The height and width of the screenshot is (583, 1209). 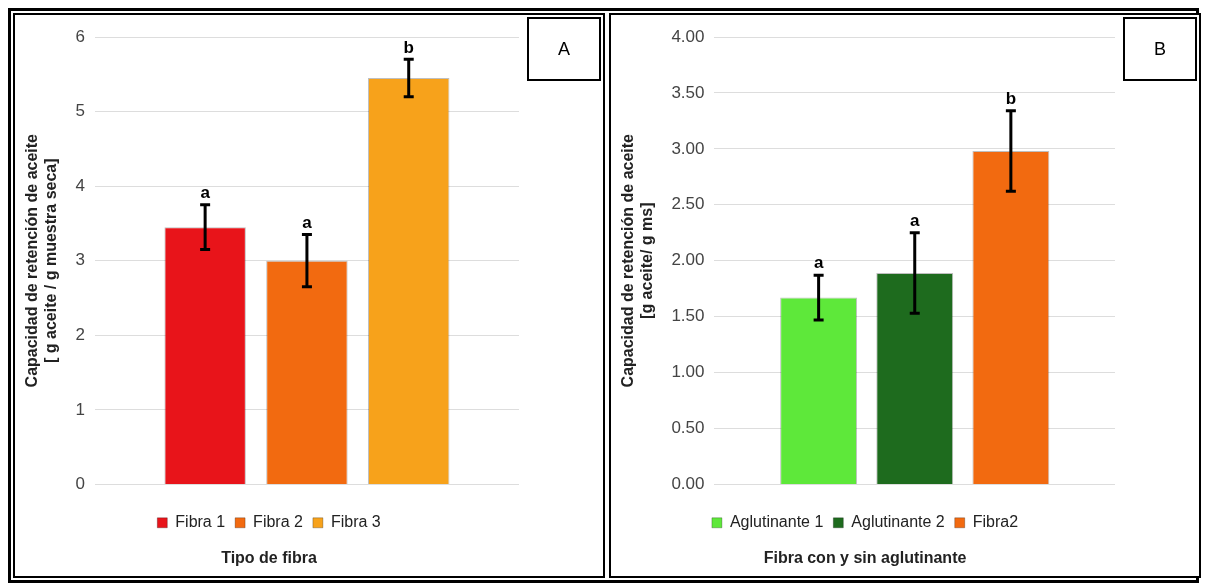 I want to click on y-tick-label: 3, so click(x=80, y=260).